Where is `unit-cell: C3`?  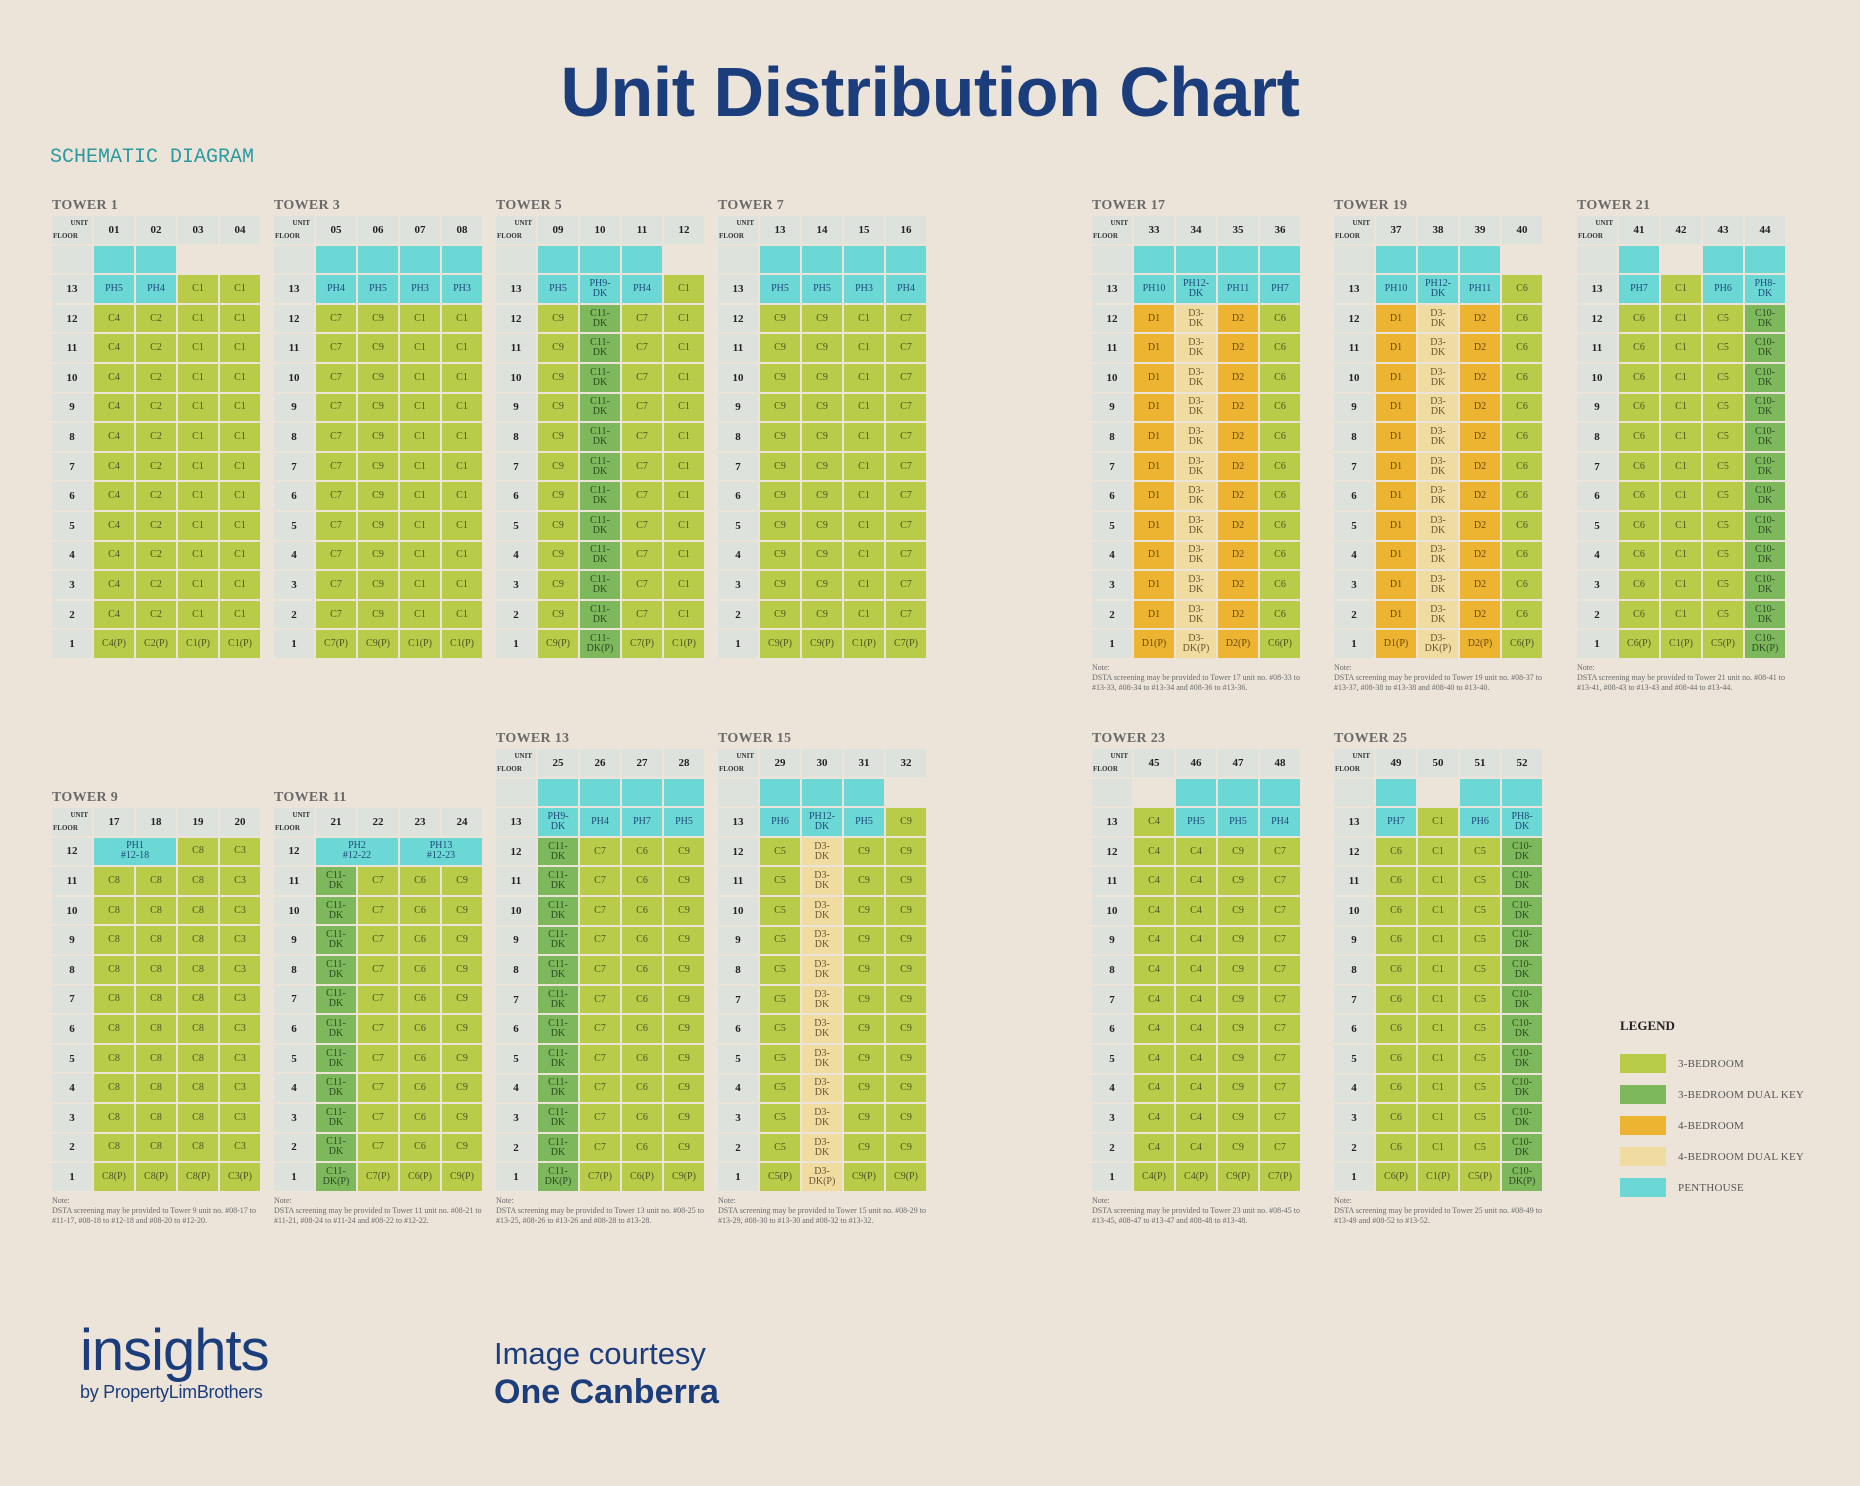
unit-cell: C3 is located at coordinates (240, 940).